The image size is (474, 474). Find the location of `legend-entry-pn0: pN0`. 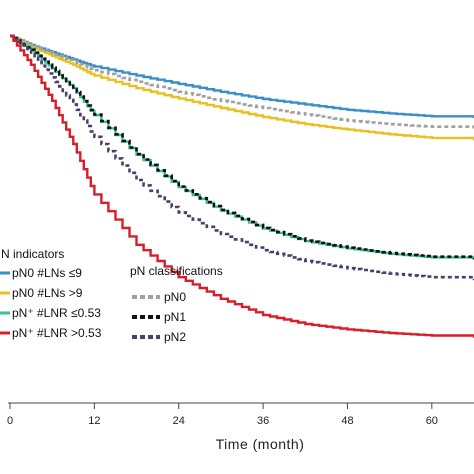

legend-entry-pn0: pN0 is located at coordinates (175, 297).